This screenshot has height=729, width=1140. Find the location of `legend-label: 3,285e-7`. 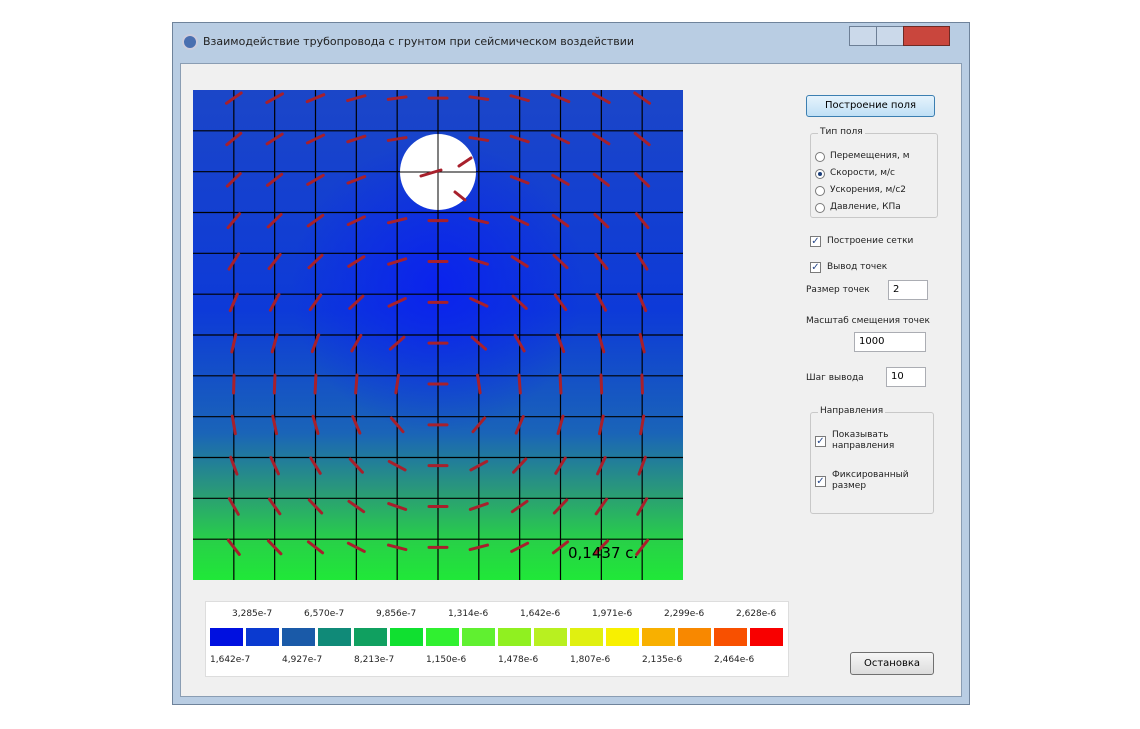

legend-label: 3,285e-7 is located at coordinates (252, 614).